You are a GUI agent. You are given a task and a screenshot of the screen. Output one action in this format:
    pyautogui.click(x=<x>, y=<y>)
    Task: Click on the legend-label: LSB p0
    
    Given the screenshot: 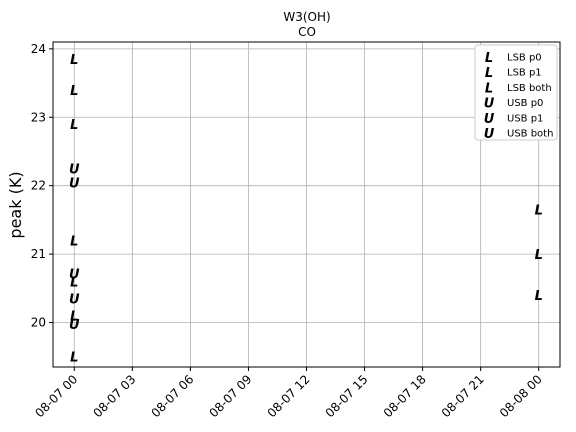 What is the action you would take?
    pyautogui.click(x=524, y=58)
    